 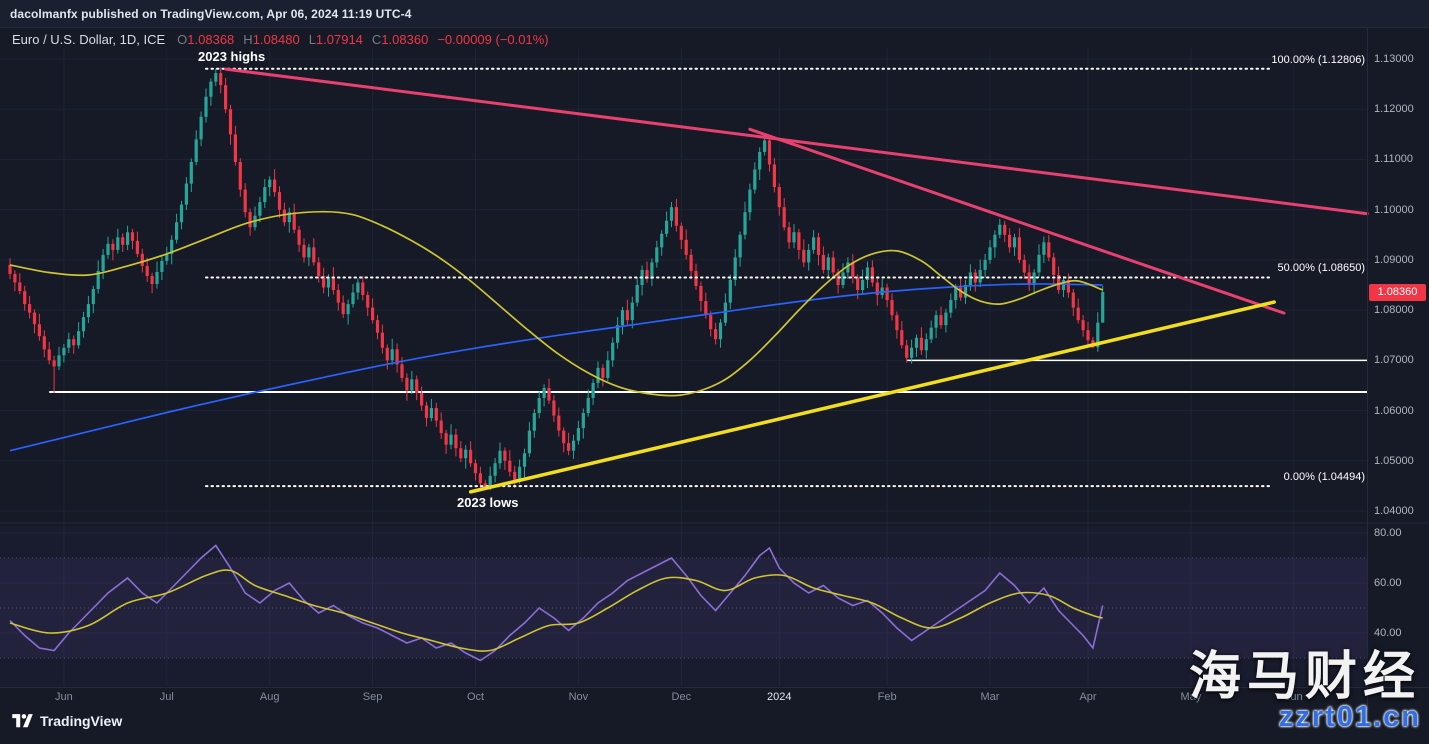 I want to click on watermark-brand-cn: 海马财经, so click(x=1304, y=677).